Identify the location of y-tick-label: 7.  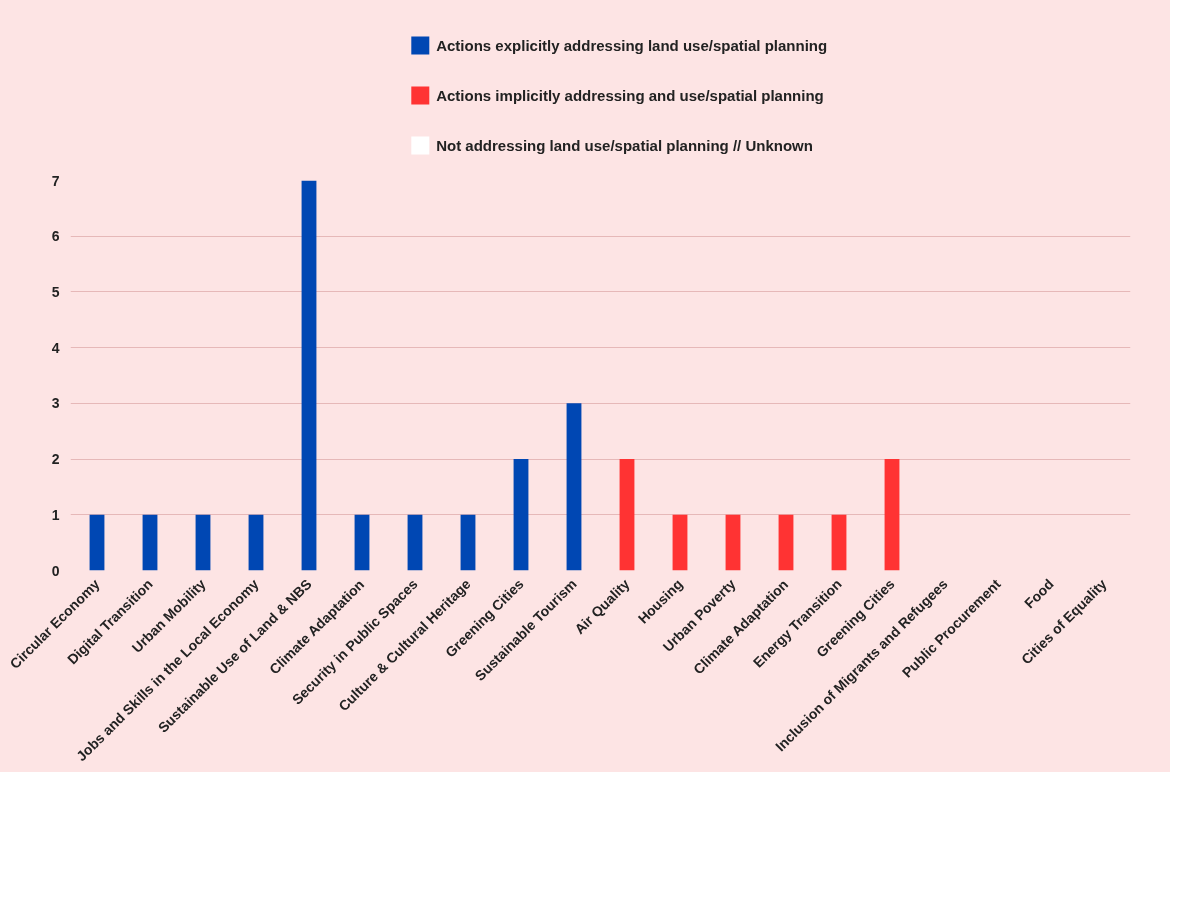
(55, 180).